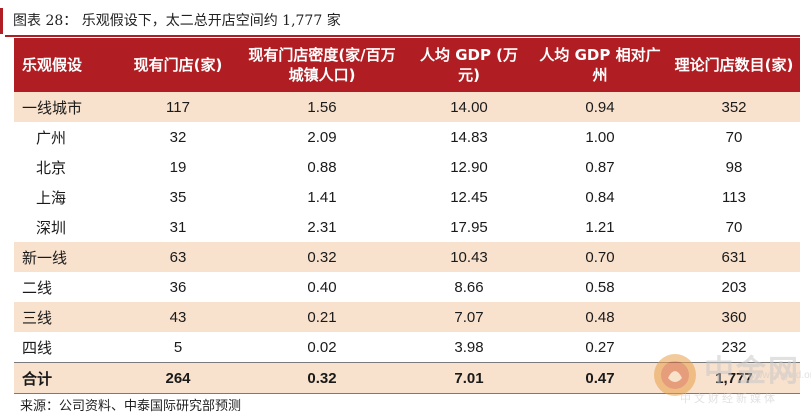 This screenshot has height=419, width=811. What do you see at coordinates (66, 378) in the screenshot?
I see `row-label: 合计` at bounding box center [66, 378].